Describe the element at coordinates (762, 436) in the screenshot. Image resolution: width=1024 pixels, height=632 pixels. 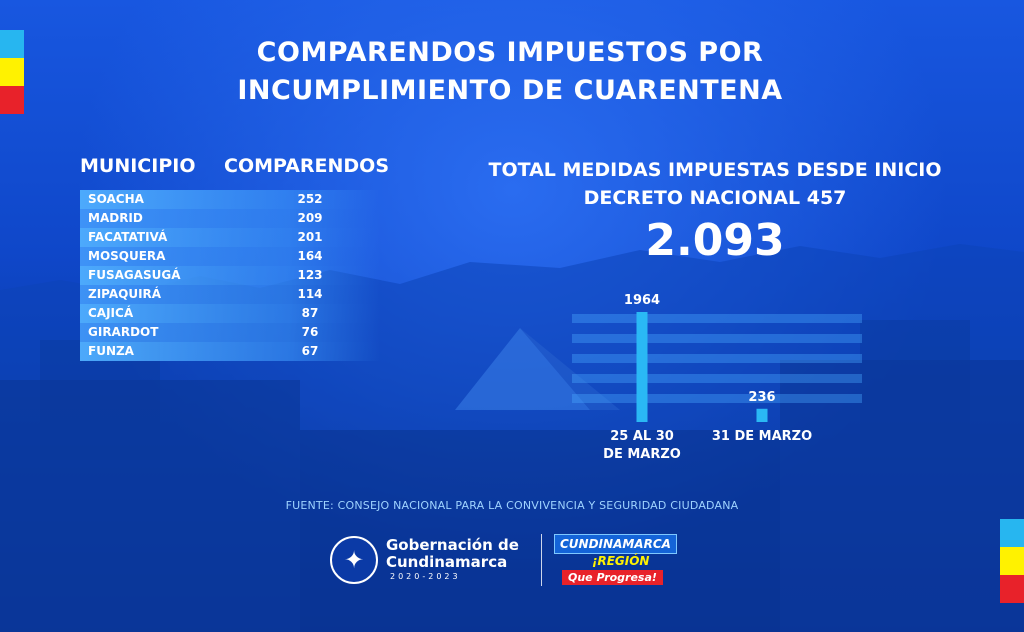
I see `category-label: 31 DE MARZO` at that location.